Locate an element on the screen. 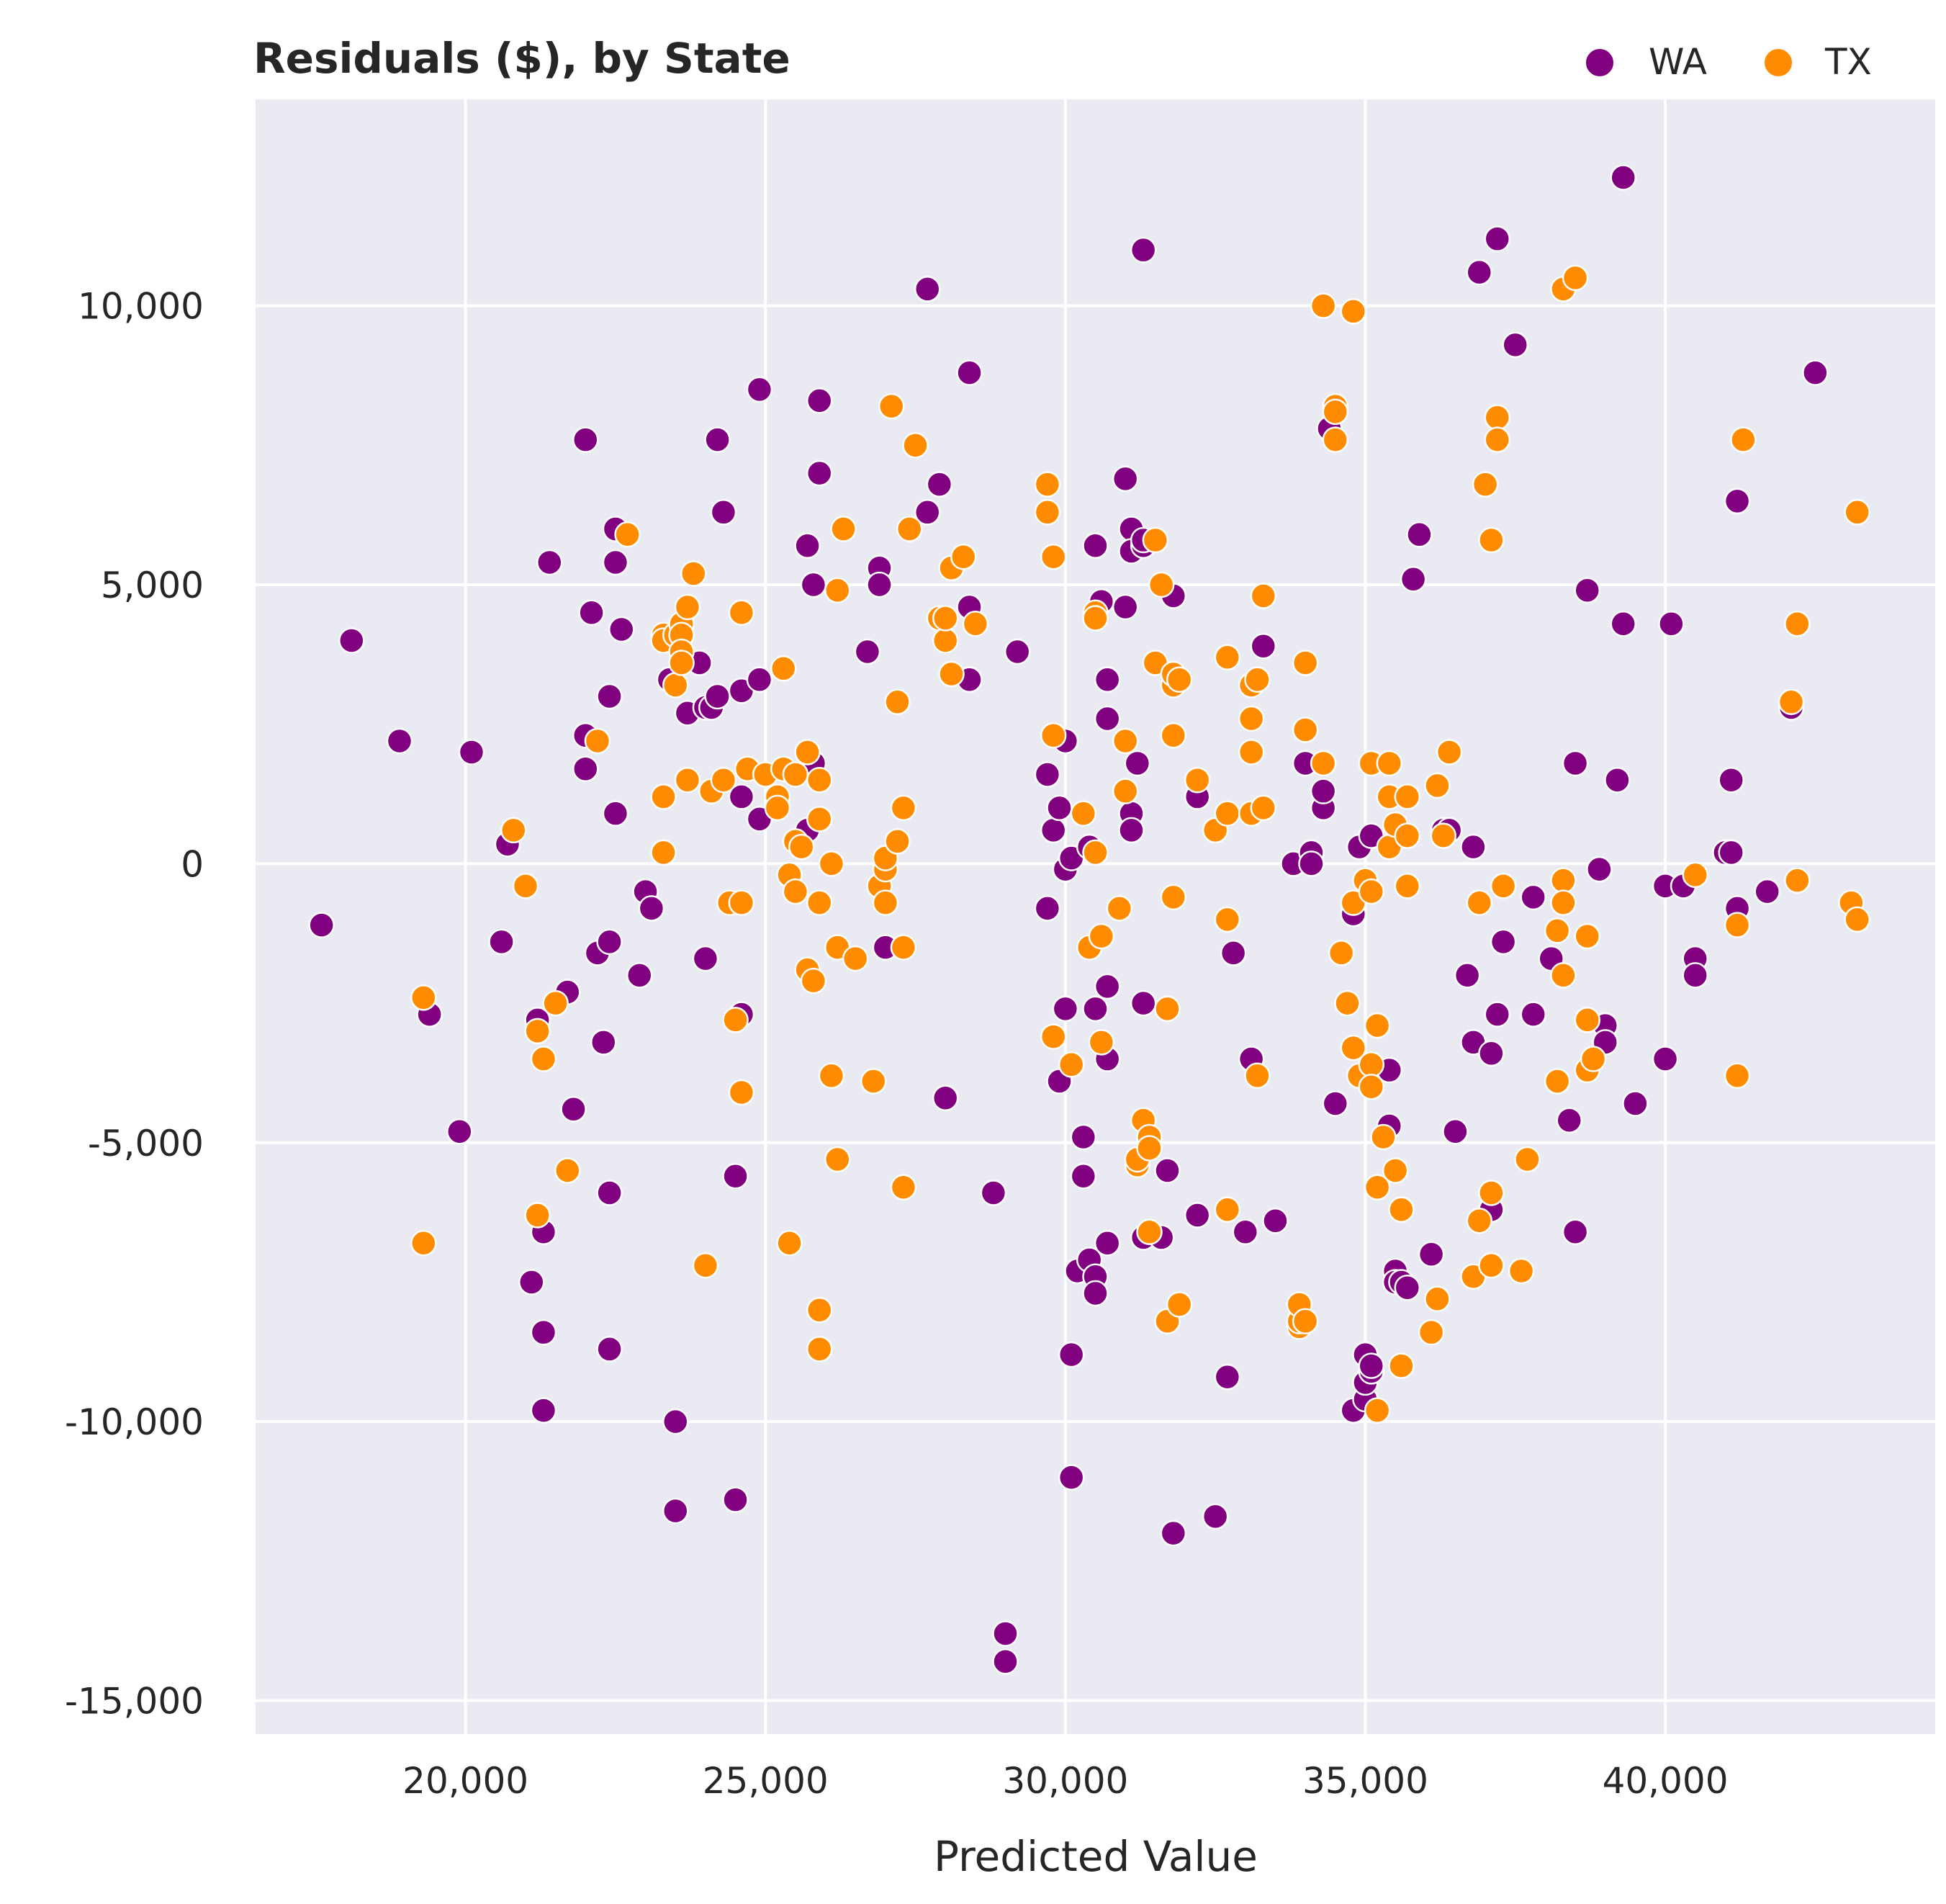  x-tick-labels: 20,000 25,000 30,000 35,000 40,000 is located at coordinates (1065, 1781).